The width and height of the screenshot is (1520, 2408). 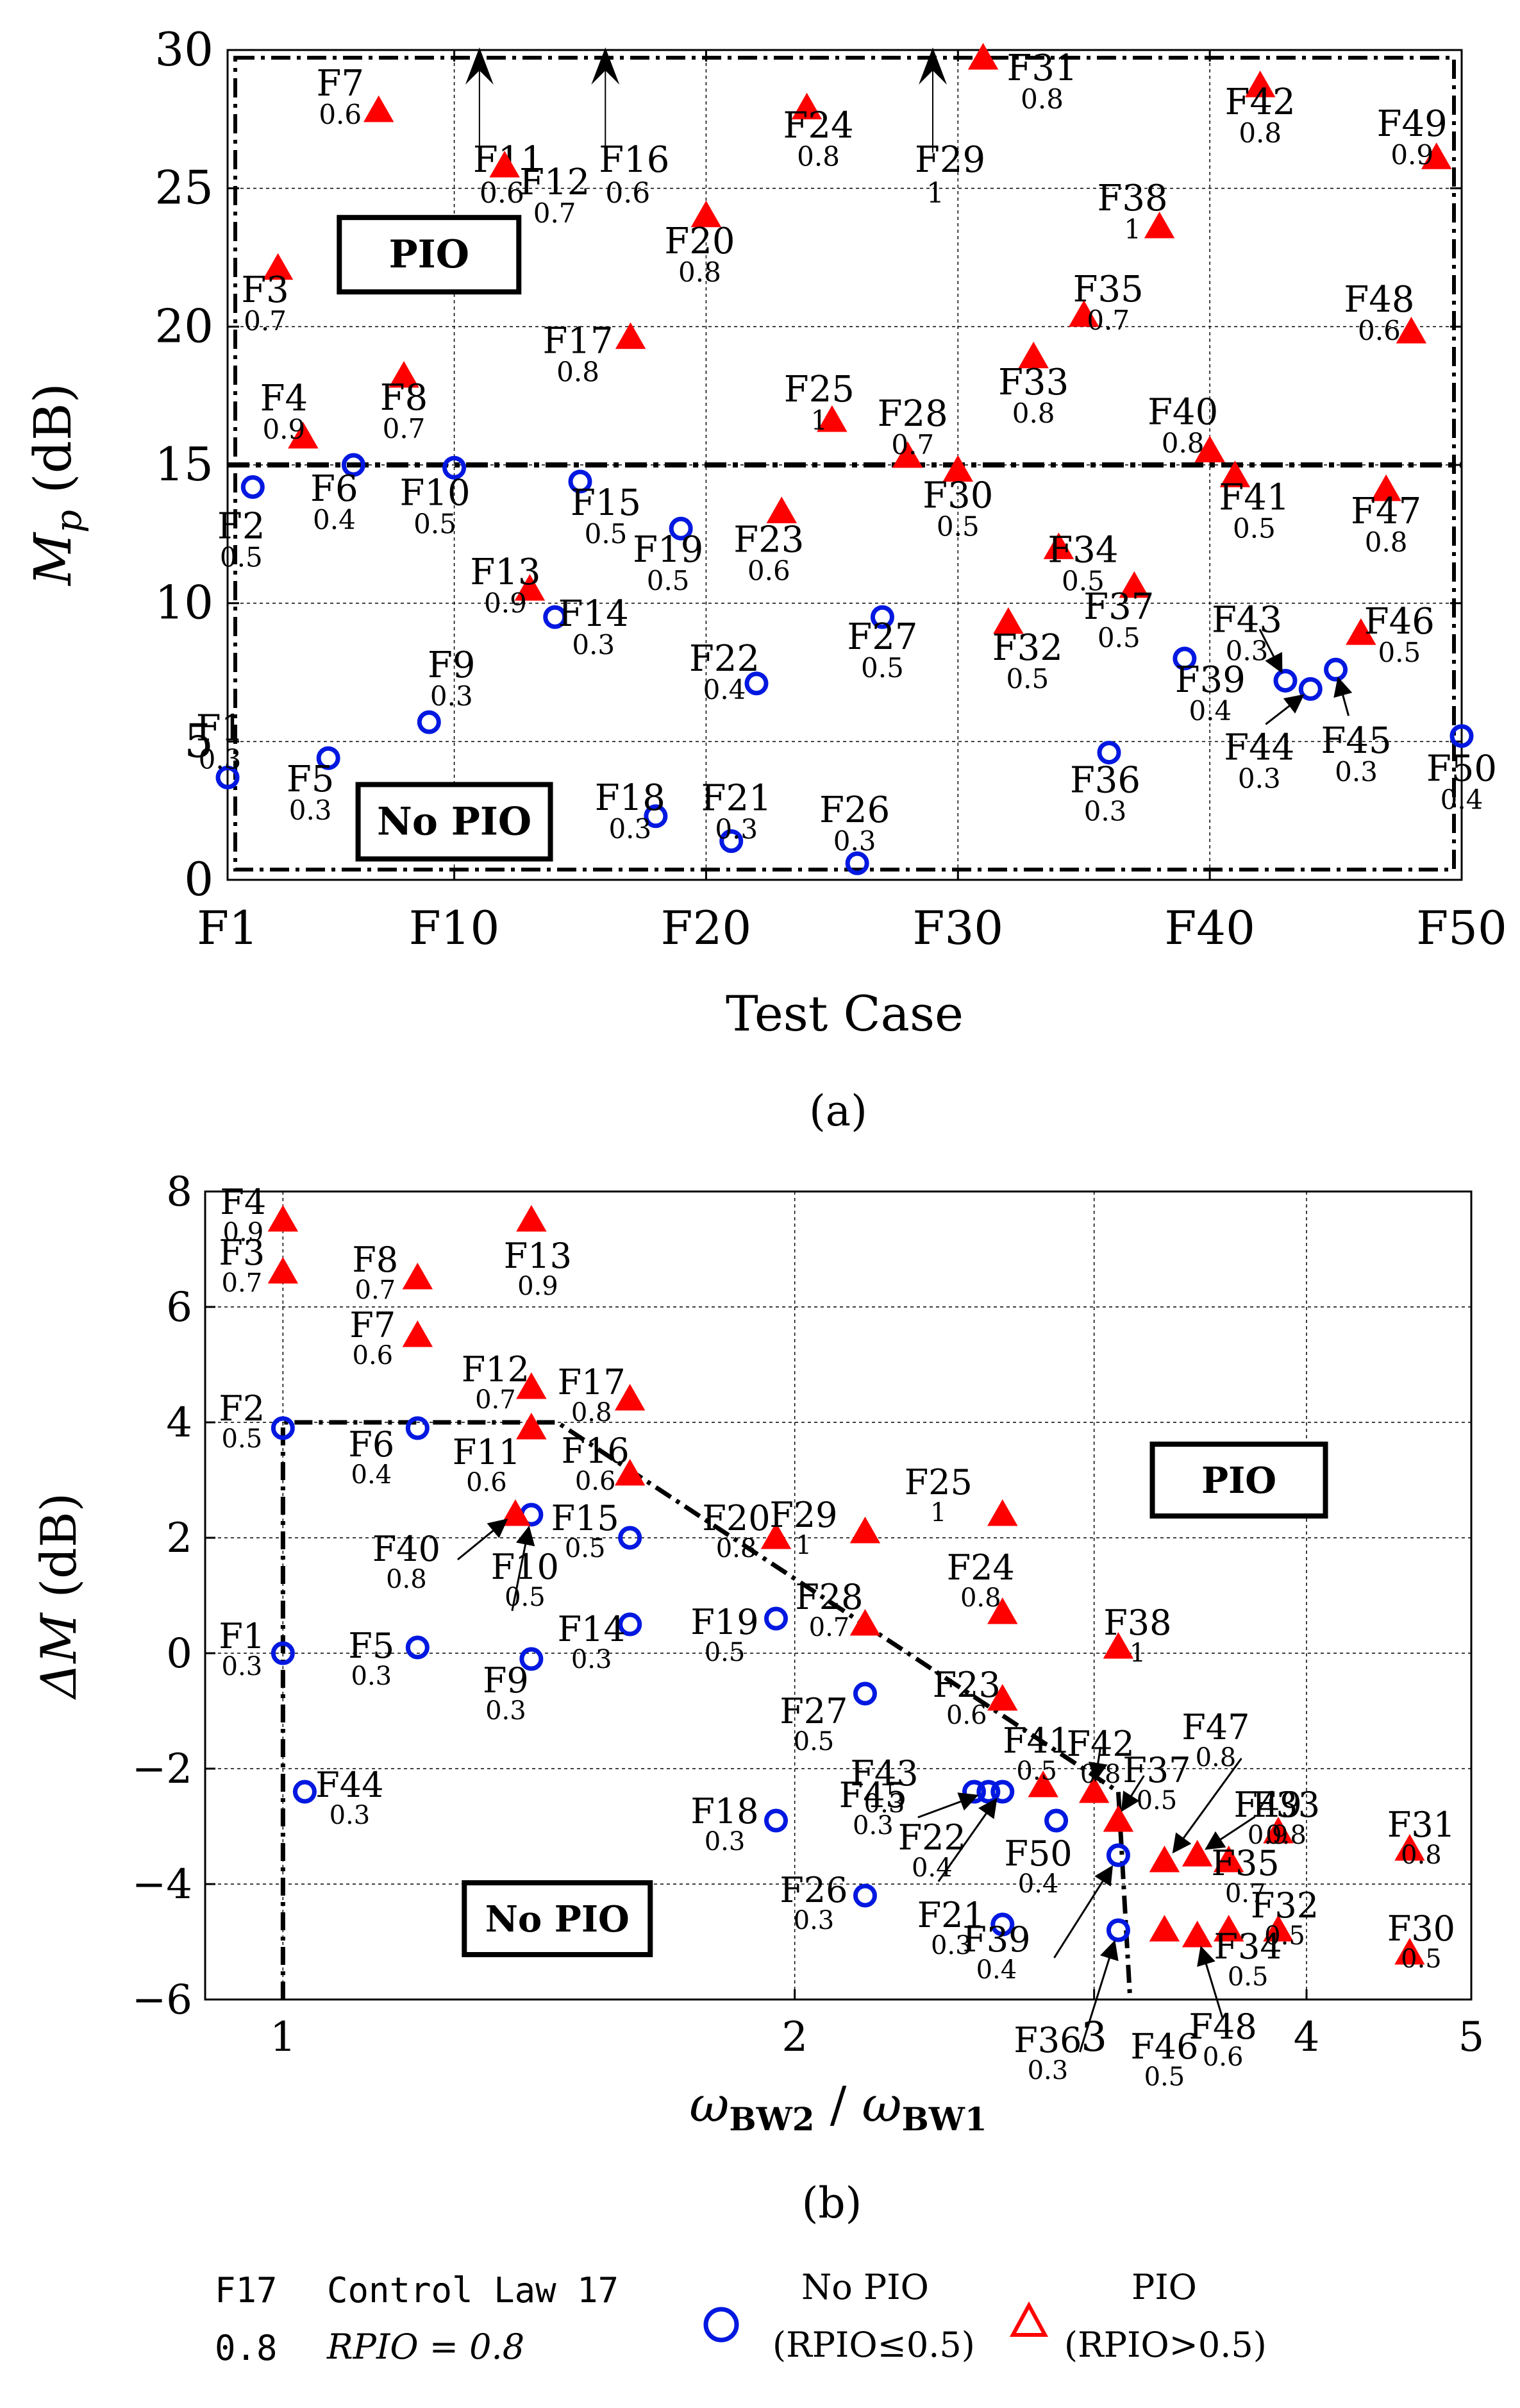 What do you see at coordinates (184, 464) in the screenshot?
I see `y-tick-label: 15` at bounding box center [184, 464].